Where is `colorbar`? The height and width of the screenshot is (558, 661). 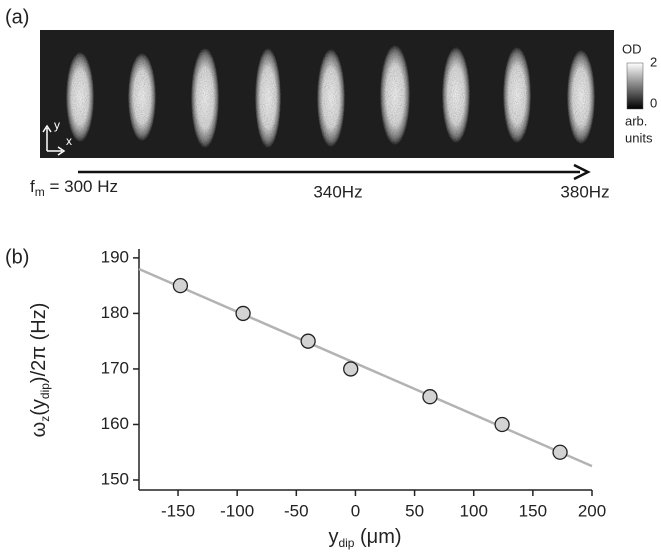 colorbar is located at coordinates (635, 86).